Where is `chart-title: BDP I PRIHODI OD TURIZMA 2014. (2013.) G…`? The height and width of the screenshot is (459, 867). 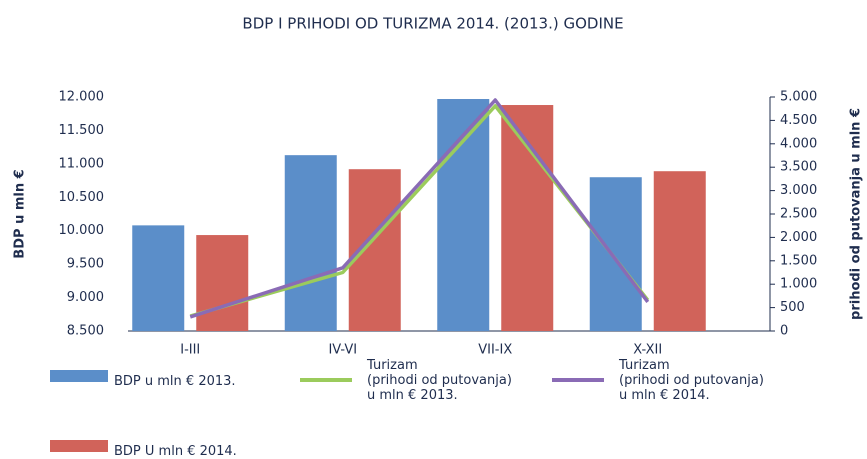
chart-title: BDP I PRIHODI OD TURIZMA 2014. (2013.) G… is located at coordinates (432, 24).